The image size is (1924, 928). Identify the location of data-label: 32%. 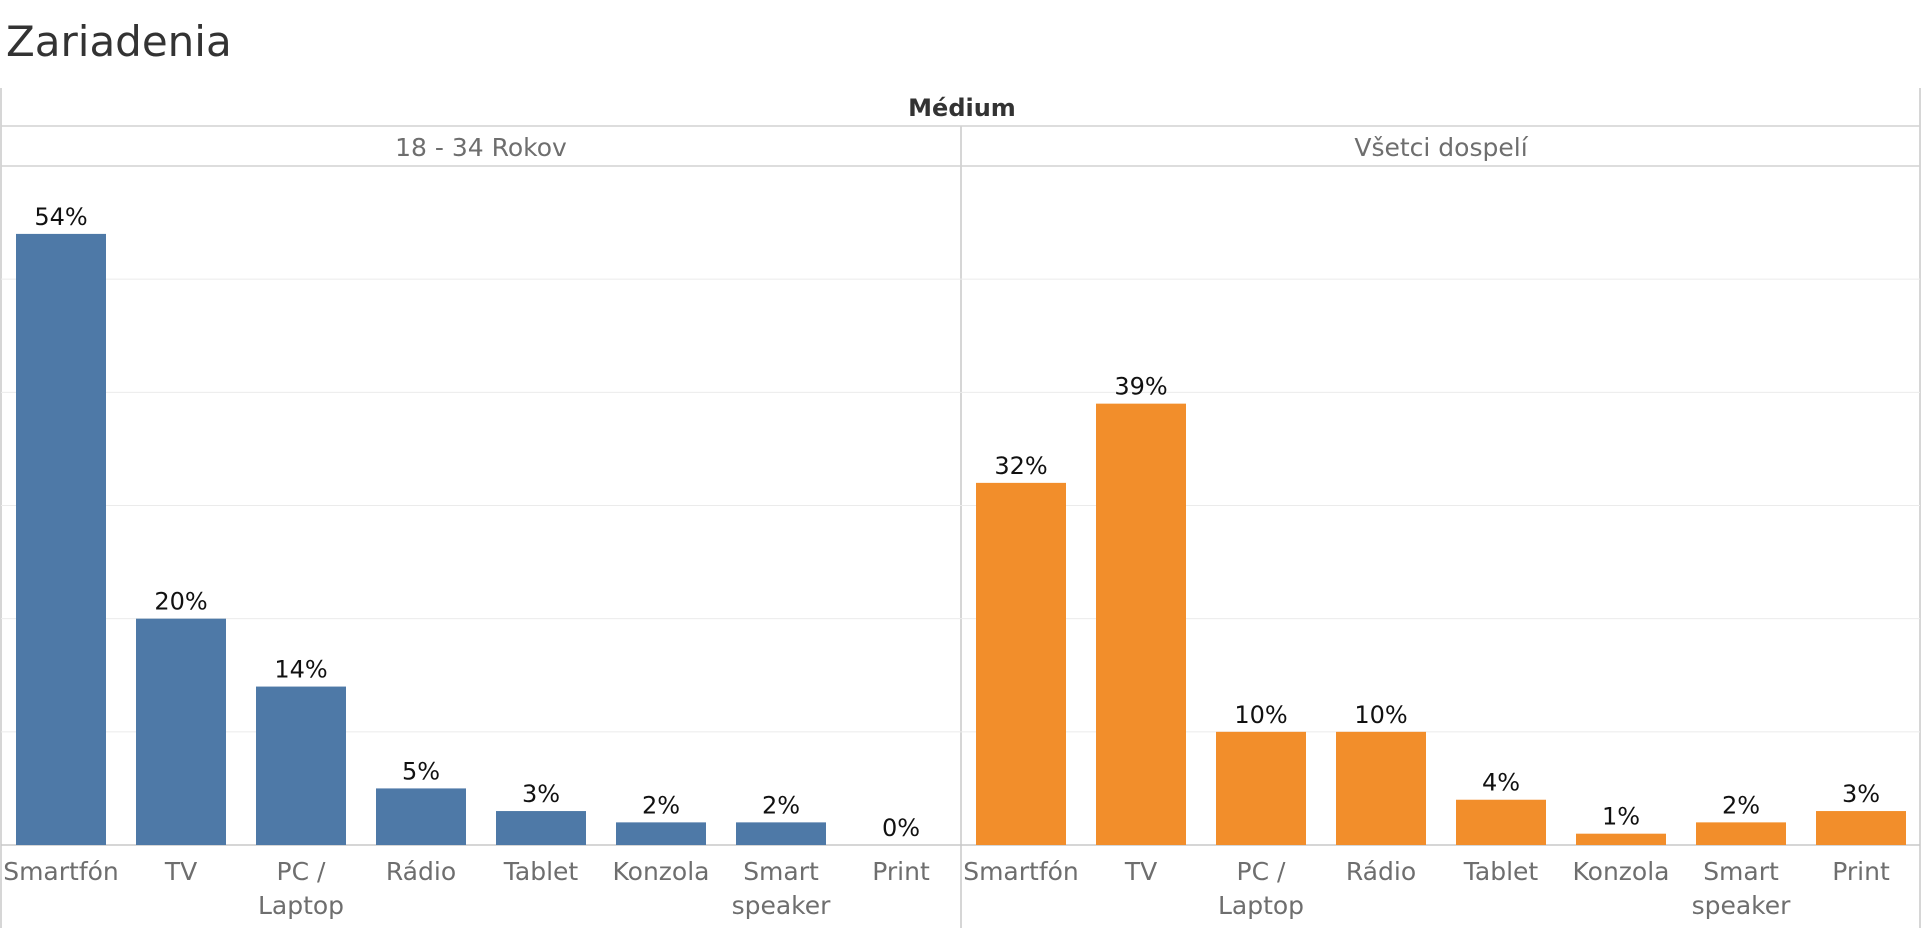
(1020, 466).